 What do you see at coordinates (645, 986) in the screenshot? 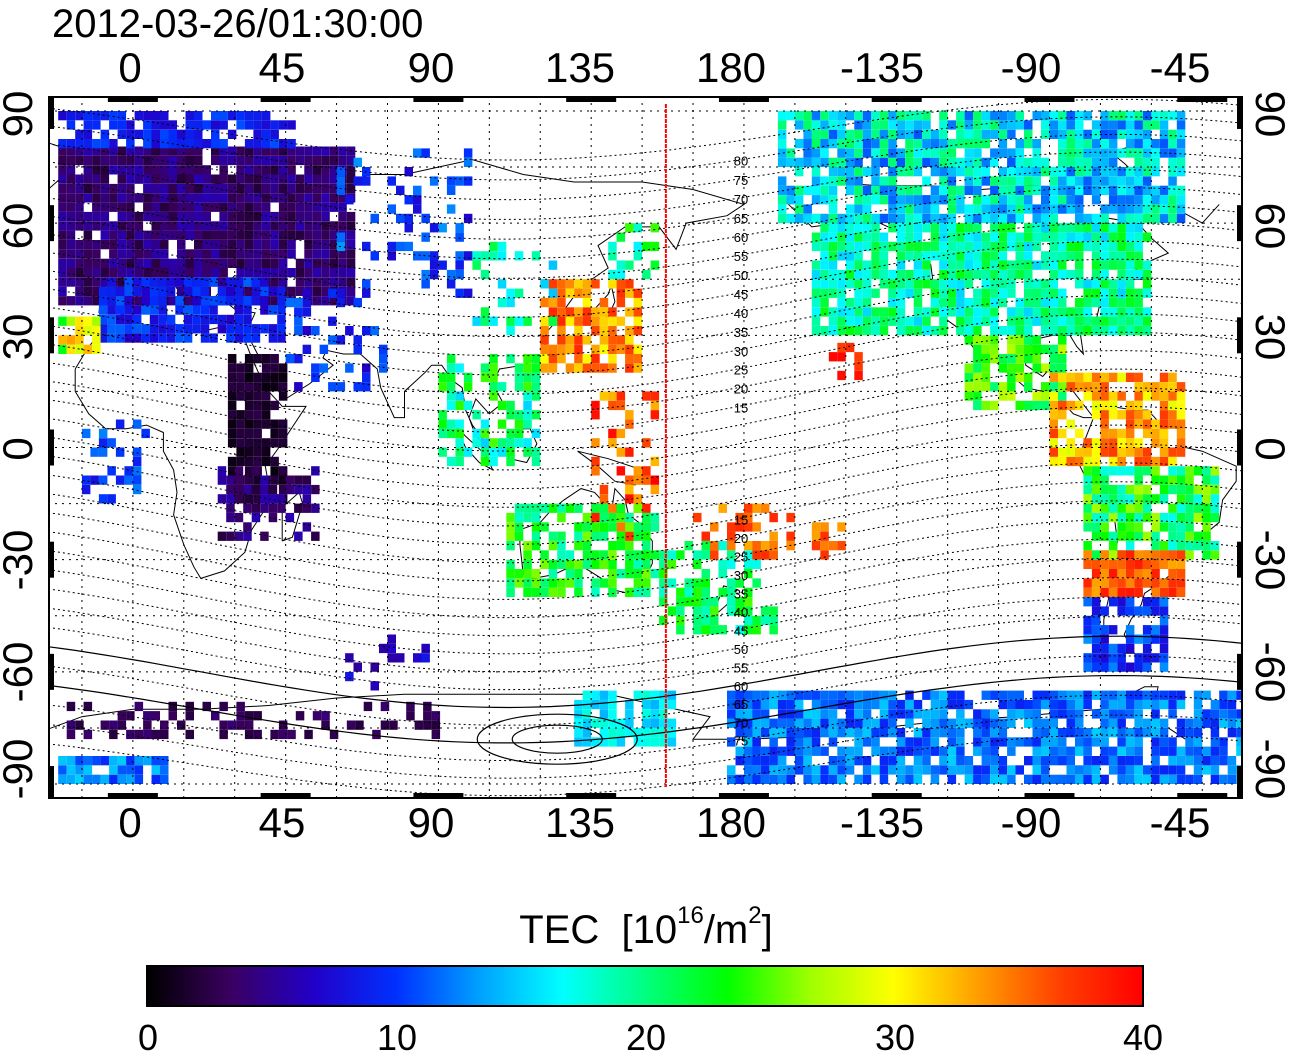
I see `colorbar` at bounding box center [645, 986].